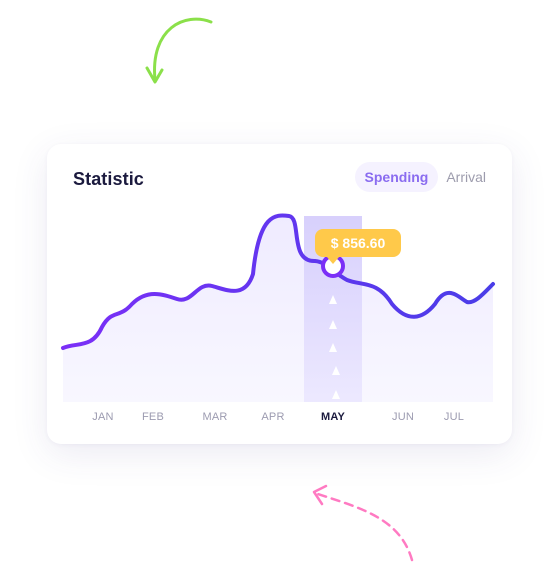  Describe the element at coordinates (466, 177) in the screenshot. I see `tab-arrival: Arrival` at that location.